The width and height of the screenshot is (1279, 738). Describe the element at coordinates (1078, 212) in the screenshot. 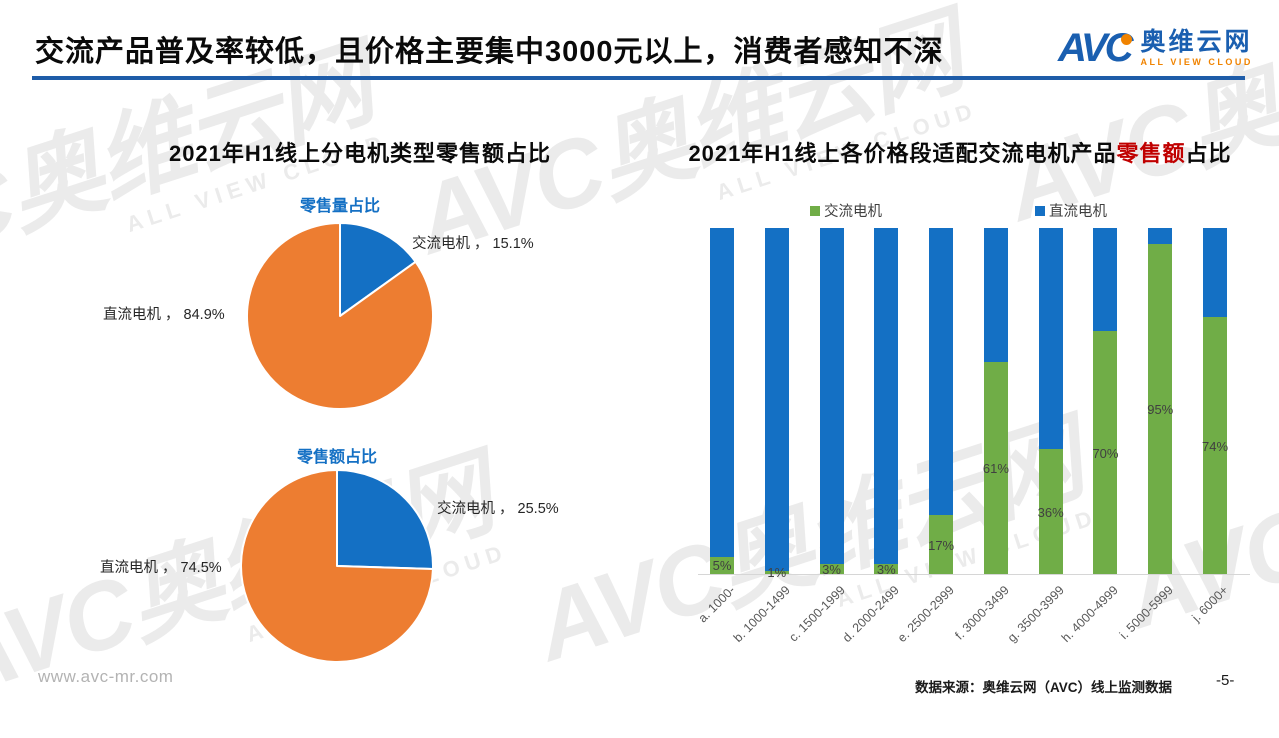

I see `legend-label-dc: 直流电机` at that location.